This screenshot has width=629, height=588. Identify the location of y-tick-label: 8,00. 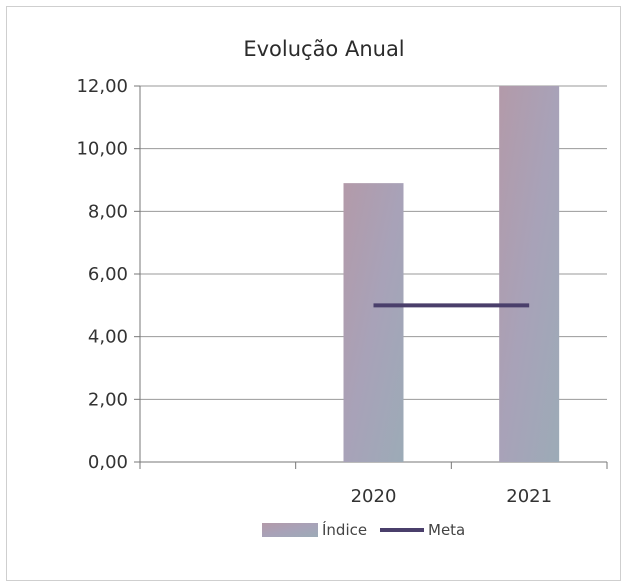
(108, 211).